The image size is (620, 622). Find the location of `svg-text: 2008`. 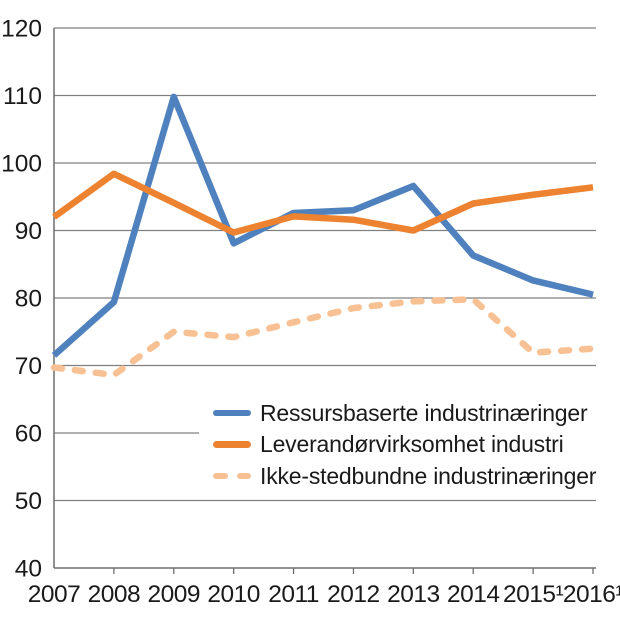

svg-text: 2008 is located at coordinates (114, 594).